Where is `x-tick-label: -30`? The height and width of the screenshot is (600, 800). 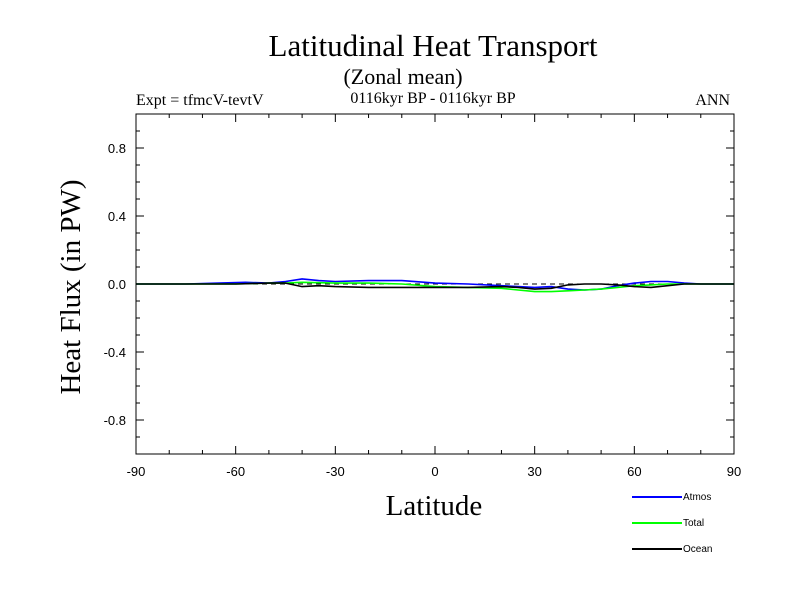 x-tick-label: -30 is located at coordinates (335, 471).